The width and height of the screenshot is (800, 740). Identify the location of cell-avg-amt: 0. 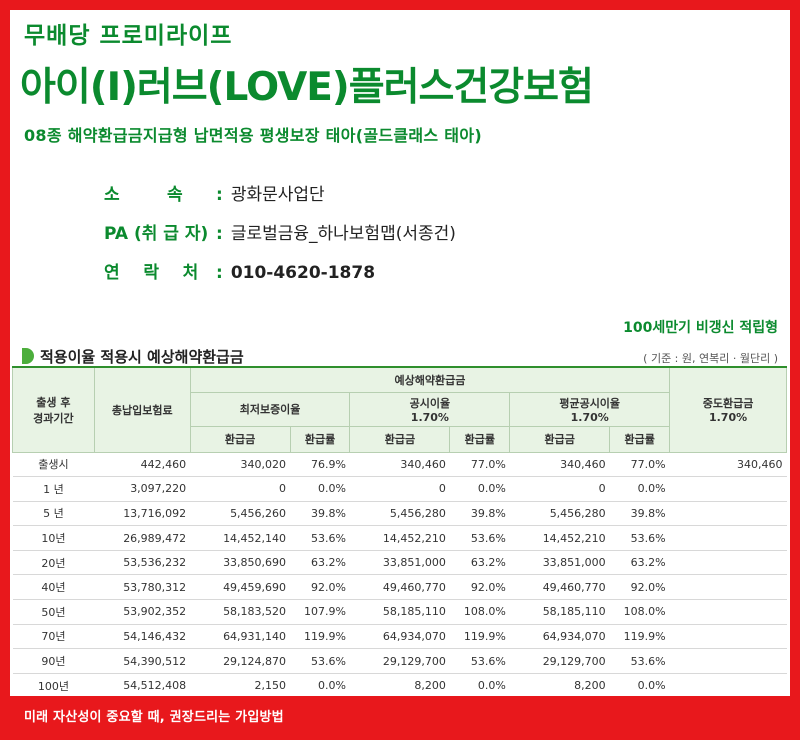
(559, 489).